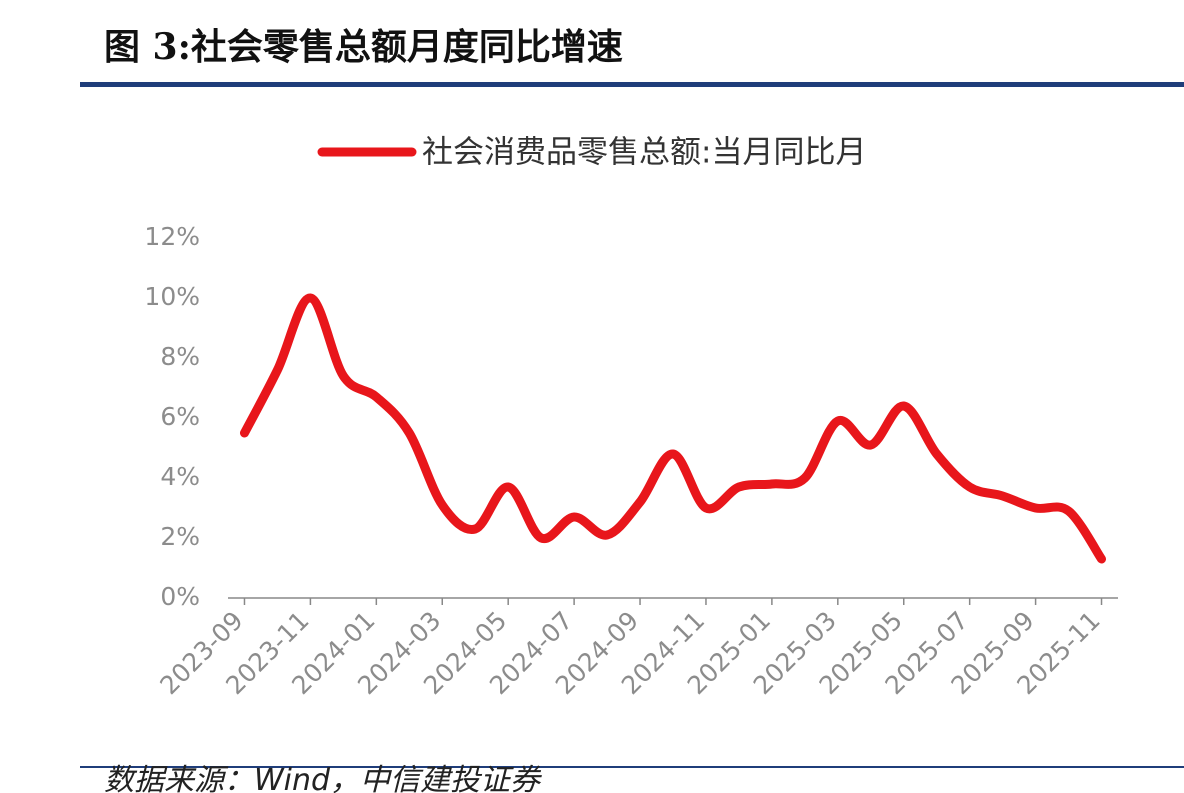 Image resolution: width=1184 pixels, height=793 pixels. Describe the element at coordinates (323, 778) in the screenshot. I see `source-text: 数据来源：Wind，中信建投证券` at that location.